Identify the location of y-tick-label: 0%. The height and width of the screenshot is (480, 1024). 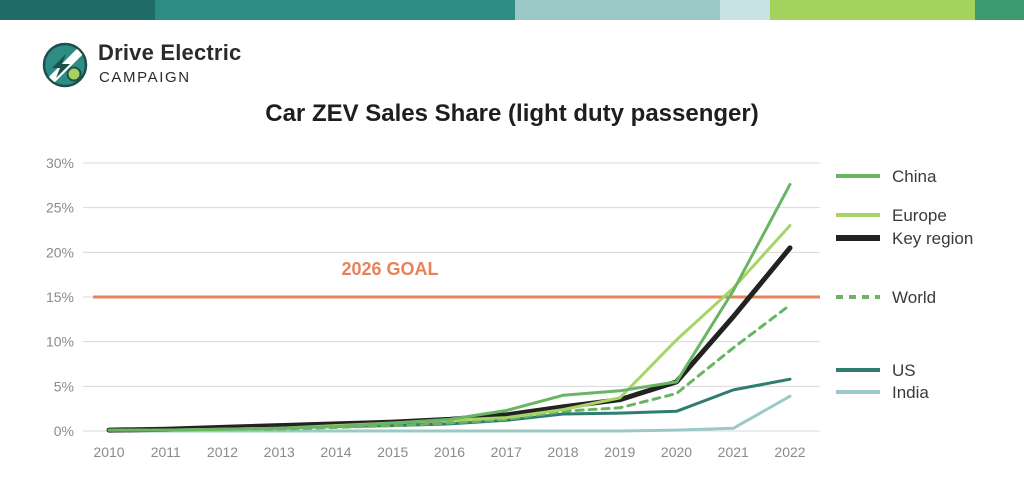
(64, 431).